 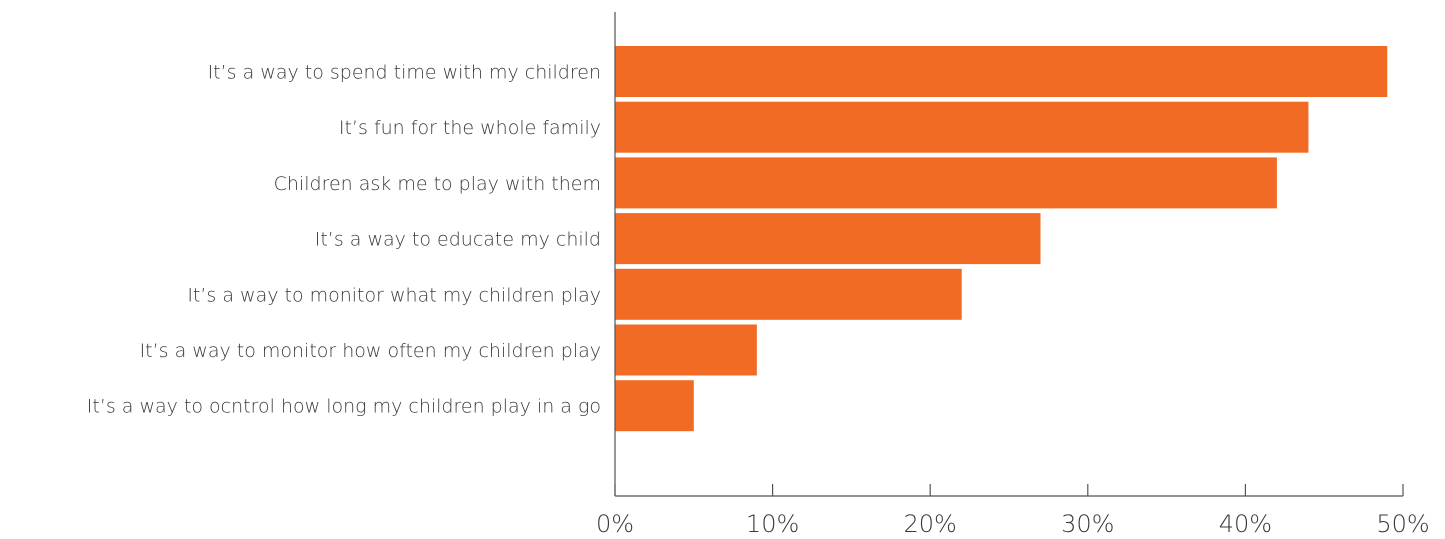 What do you see at coordinates (437, 184) in the screenshot?
I see `category-label-3: Children ask me to play with them` at bounding box center [437, 184].